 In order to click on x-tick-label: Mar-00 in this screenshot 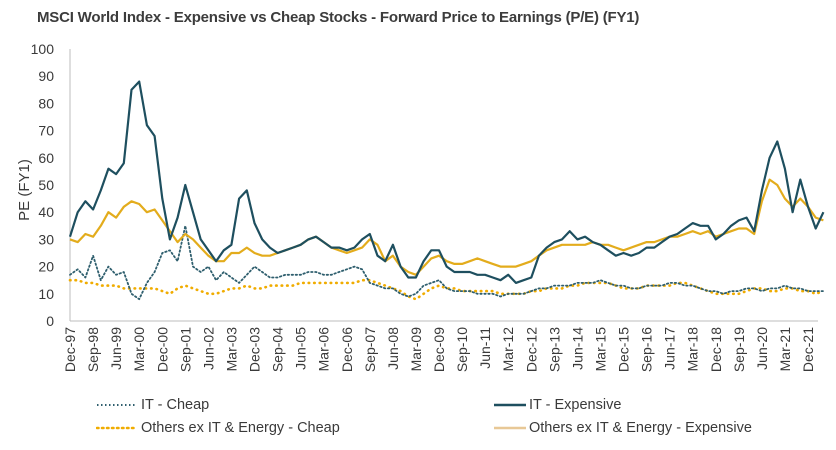, I will do `click(139, 349)`.